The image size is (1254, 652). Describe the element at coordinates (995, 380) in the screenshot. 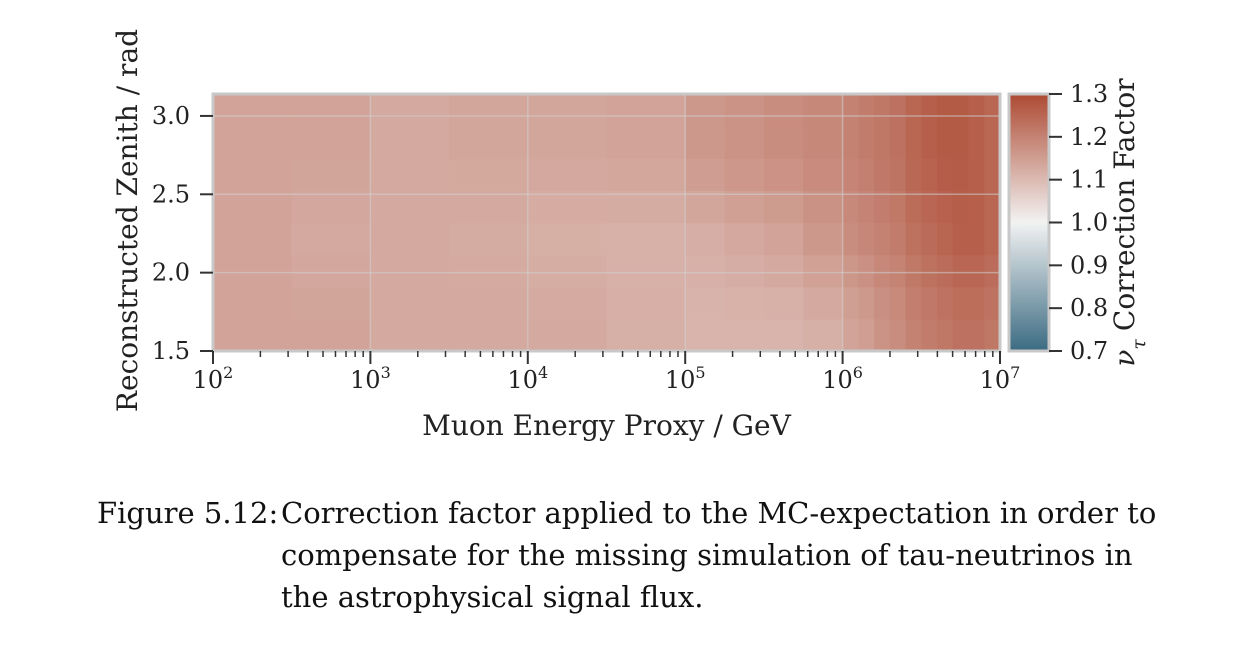

I see `x-tick-base: 10` at that location.